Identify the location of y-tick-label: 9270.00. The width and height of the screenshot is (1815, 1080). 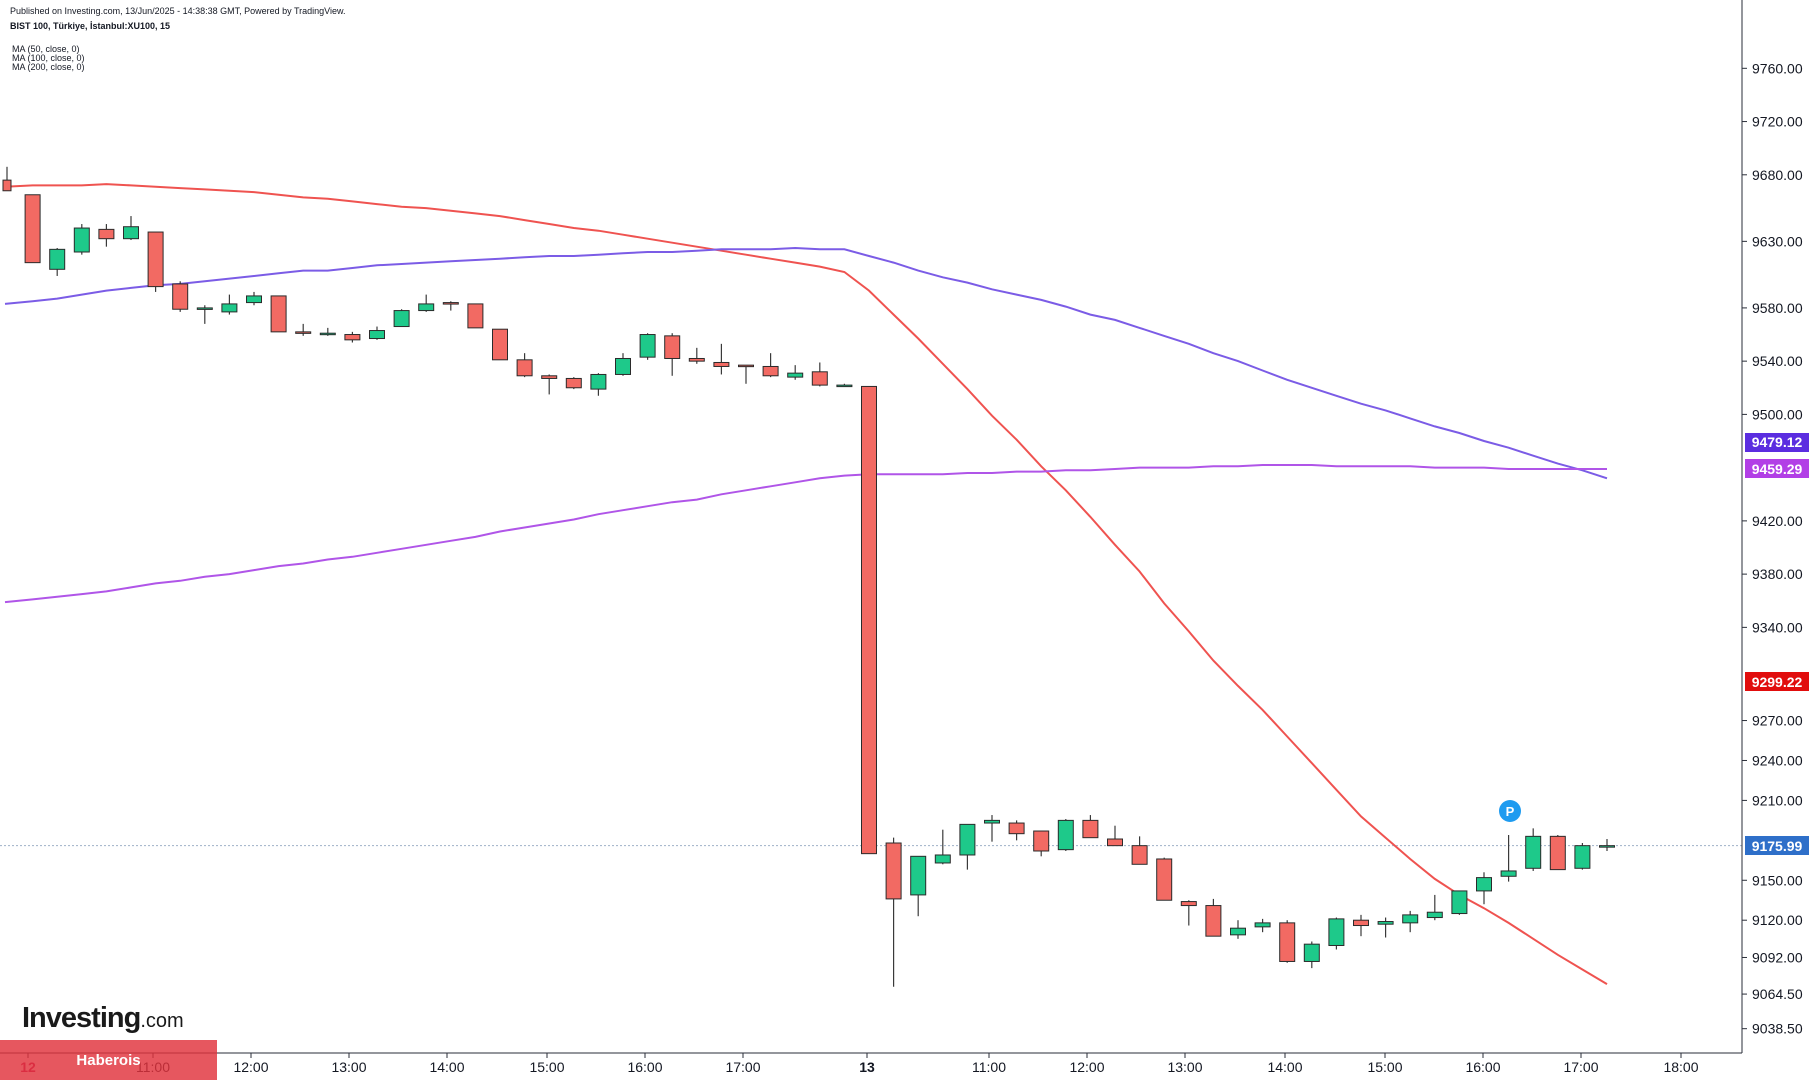
(1777, 721).